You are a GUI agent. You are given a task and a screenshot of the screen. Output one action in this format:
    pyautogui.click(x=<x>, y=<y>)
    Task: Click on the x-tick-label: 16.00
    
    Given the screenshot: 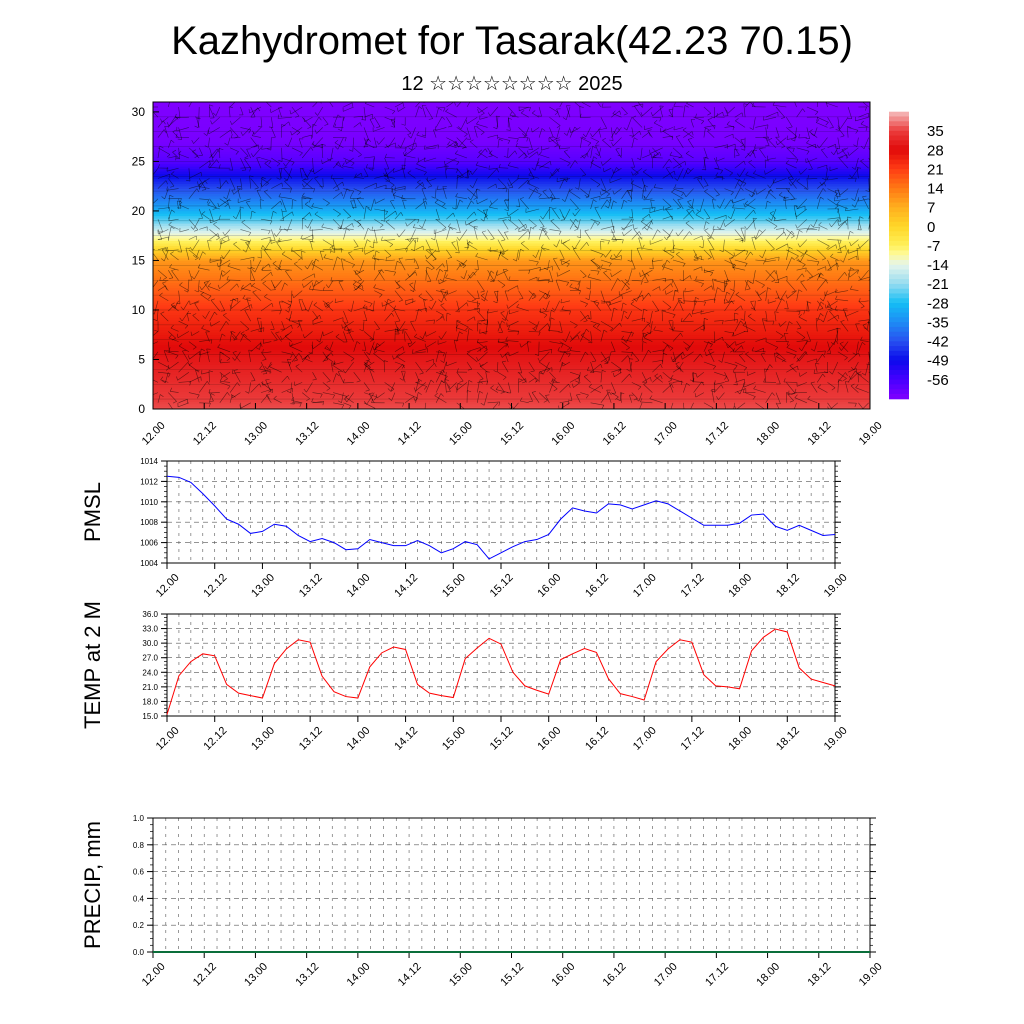 What is the action you would take?
    pyautogui.click(x=563, y=975)
    